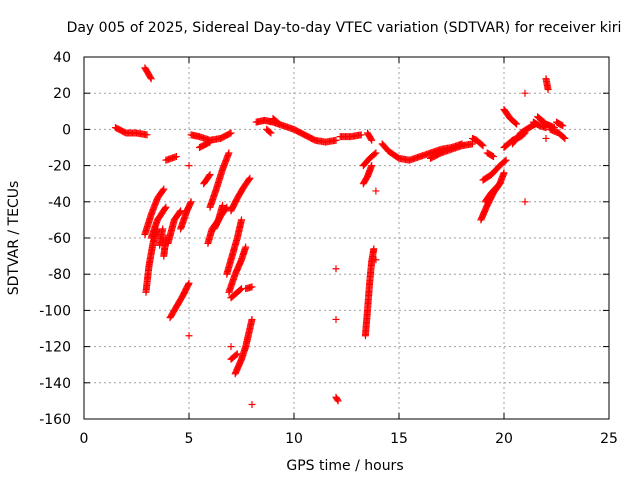  Describe the element at coordinates (66, 130) in the screenshot. I see `y-tick-label: 0` at that location.